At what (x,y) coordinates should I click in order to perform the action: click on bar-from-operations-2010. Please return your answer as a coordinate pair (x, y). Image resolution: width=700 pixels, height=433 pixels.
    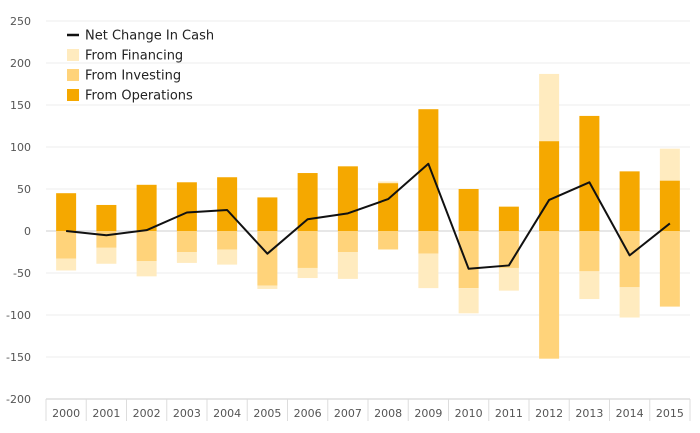
    Looking at the image, I should click on (468, 210).